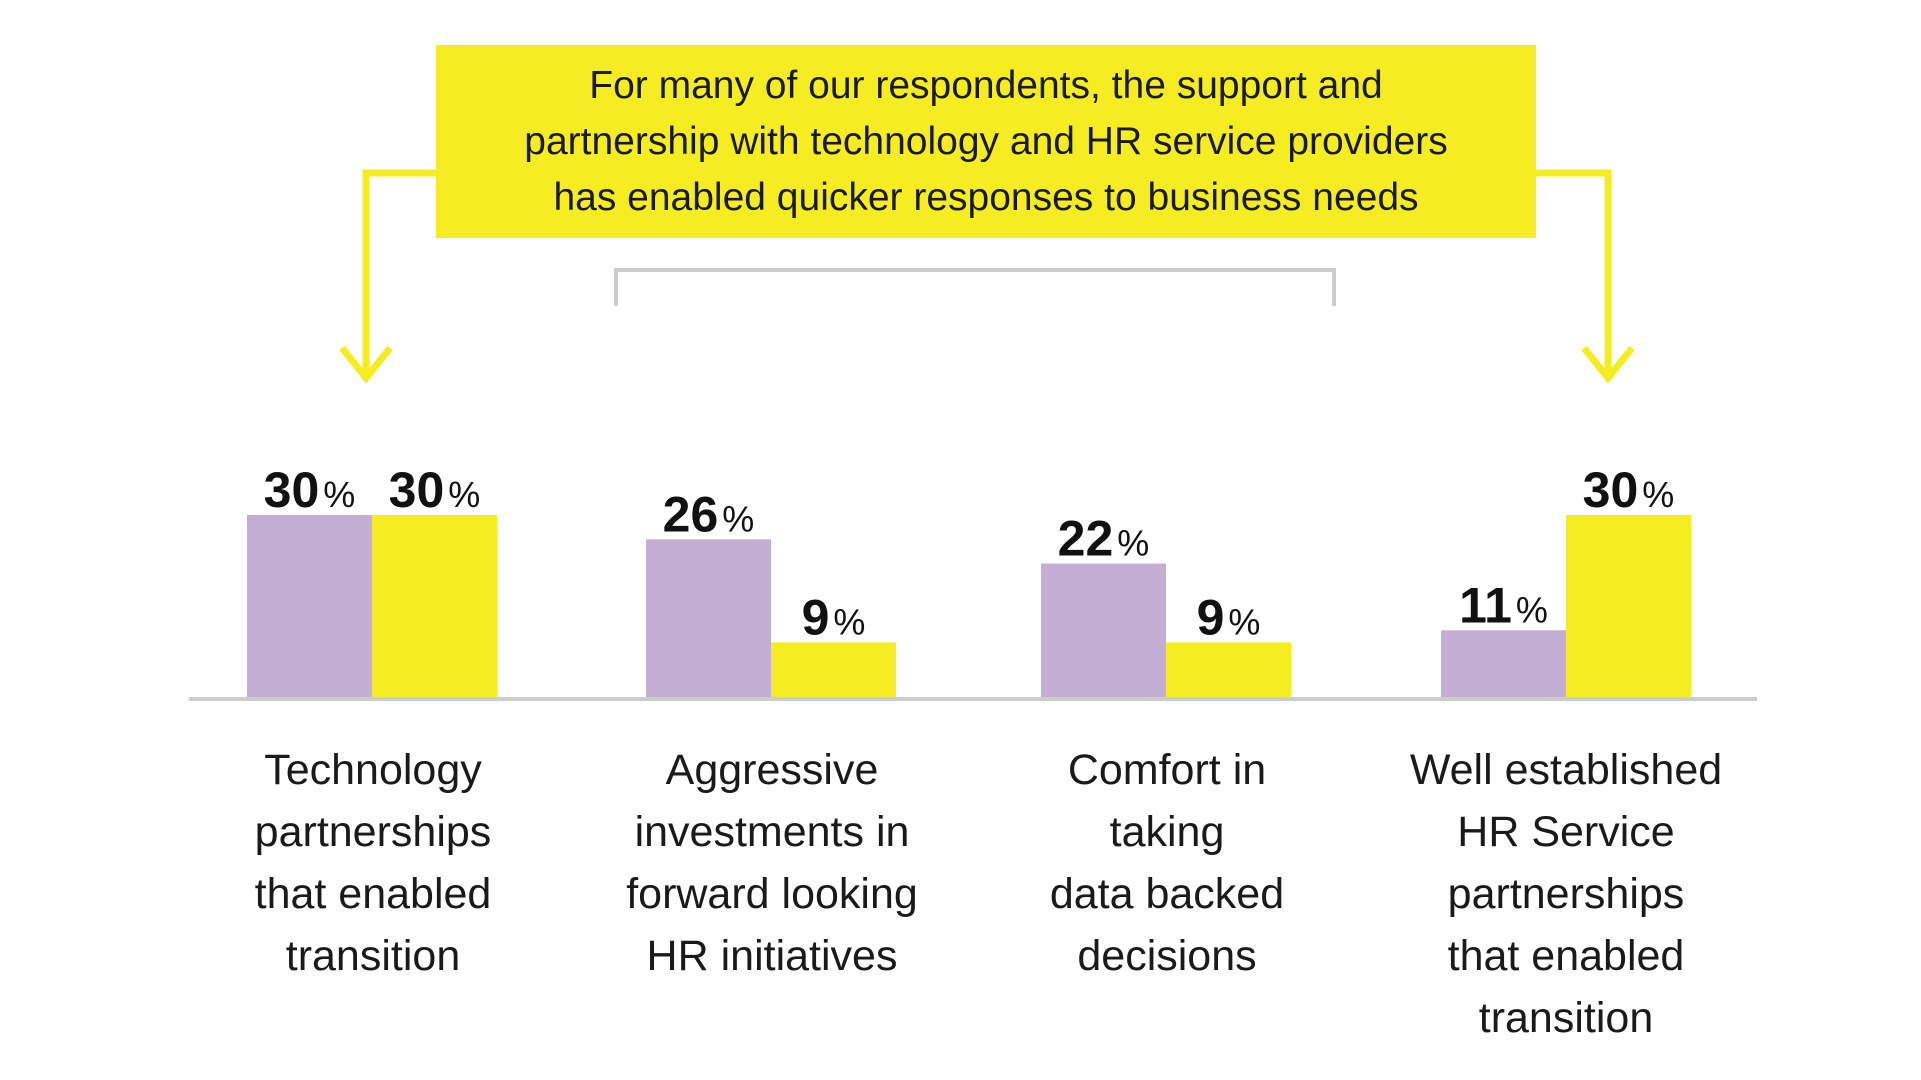 The height and width of the screenshot is (1080, 1921). What do you see at coordinates (975, 287) in the screenshot?
I see `middle-bracket` at bounding box center [975, 287].